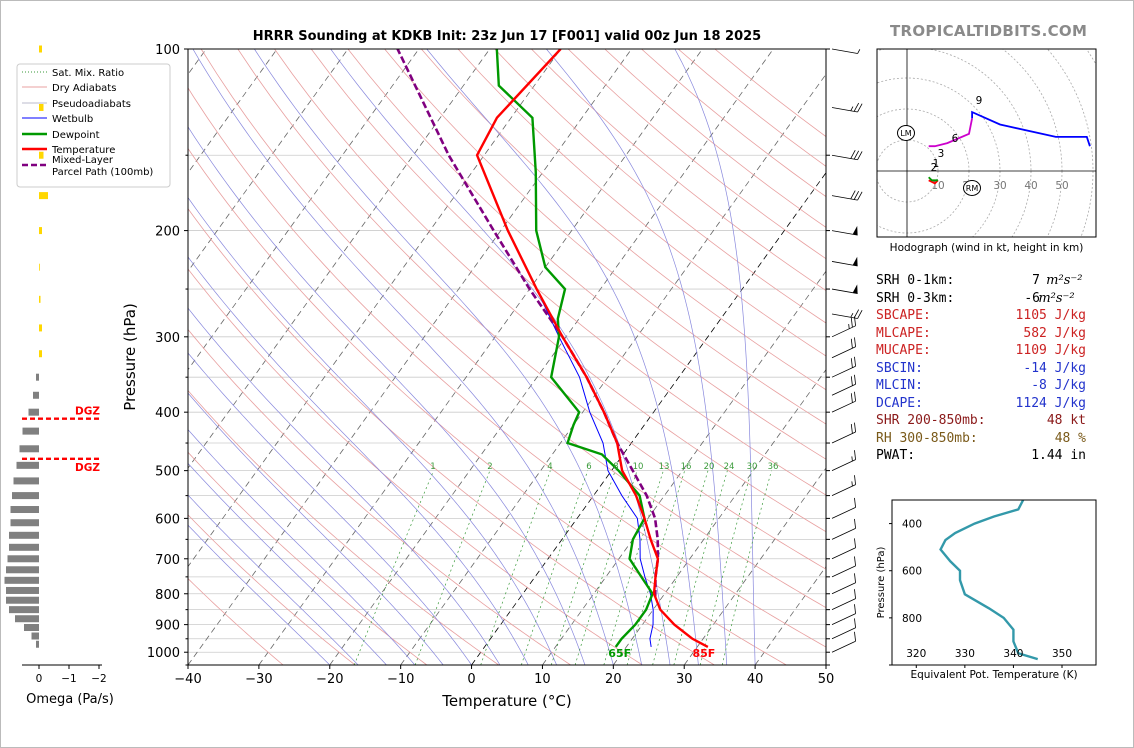 The image size is (1134, 748). I want to click on omega-panel: 0 −1 −2 Omega (Pa/s), so click(59, 376).